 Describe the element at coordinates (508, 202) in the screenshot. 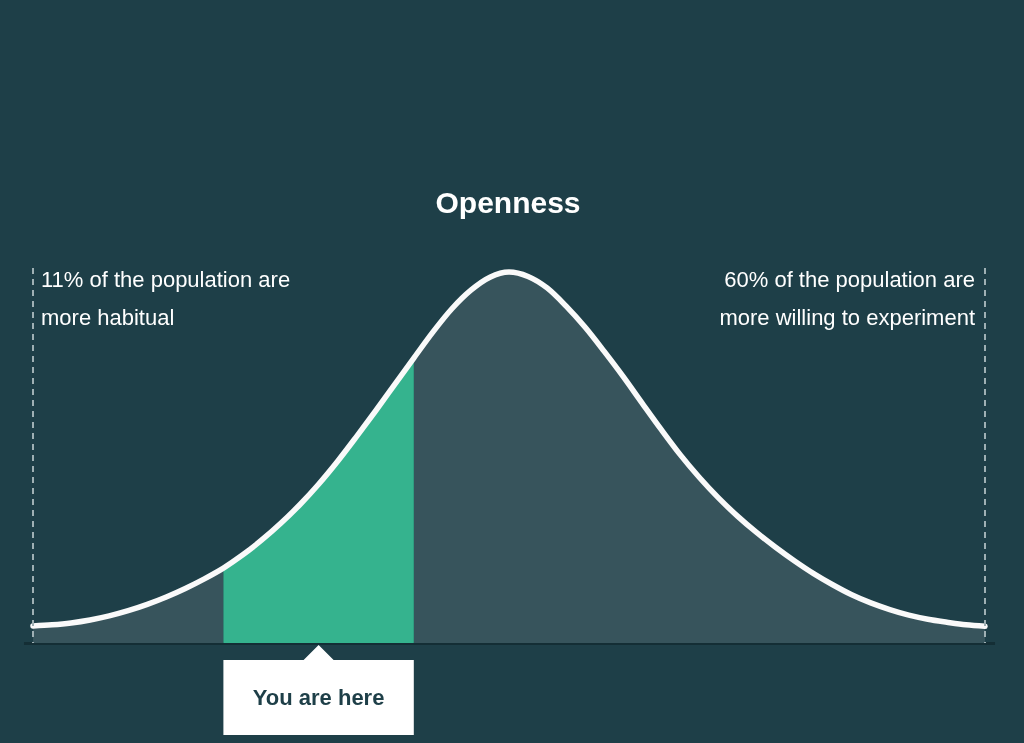

I see `chart-title: Openness` at that location.